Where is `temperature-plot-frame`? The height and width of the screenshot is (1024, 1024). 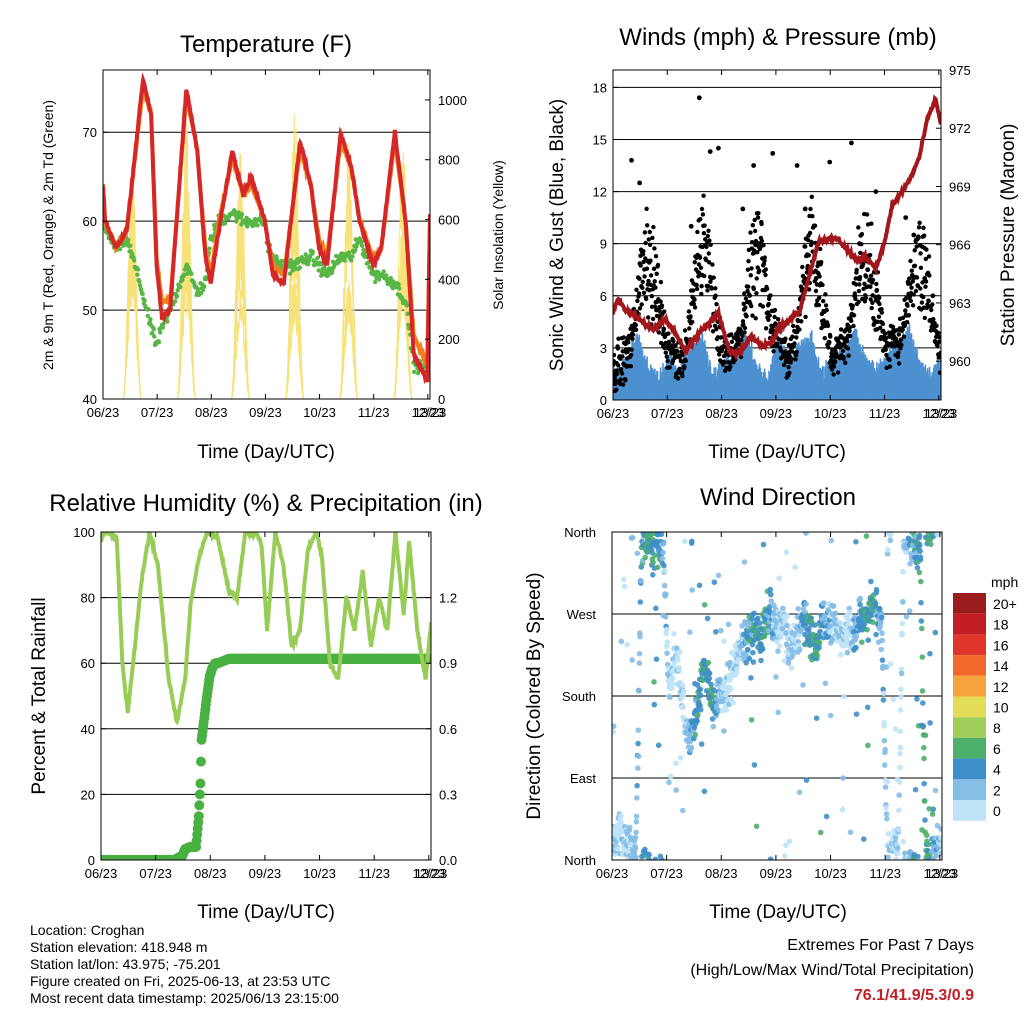
temperature-plot-frame is located at coordinates (266, 234).